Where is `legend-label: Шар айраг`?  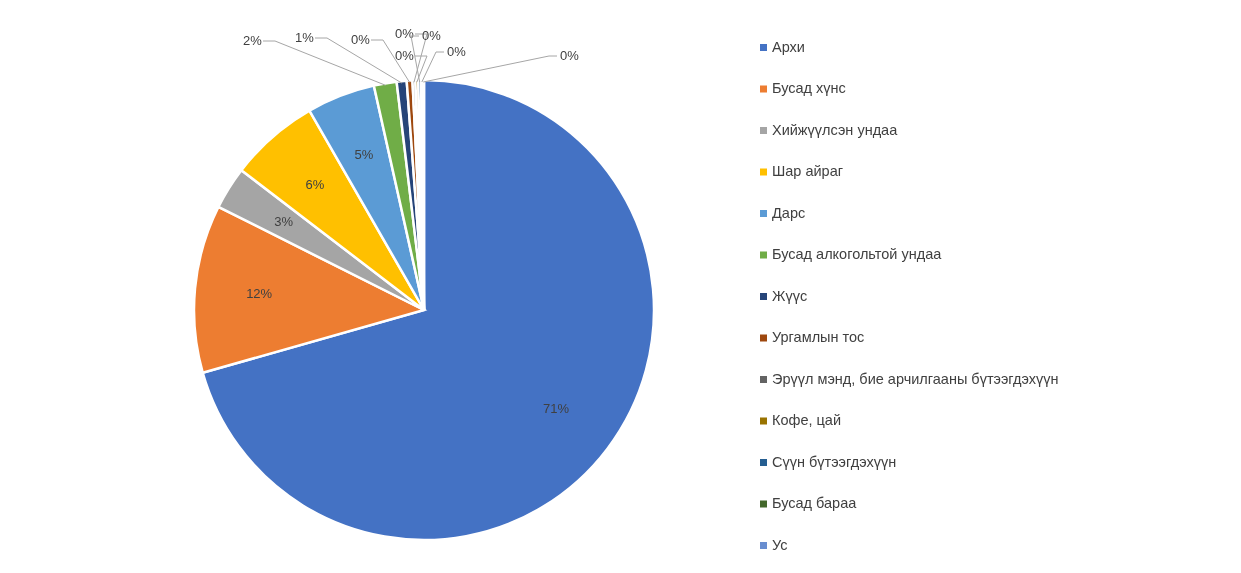
legend-label: Шар айраг is located at coordinates (808, 171).